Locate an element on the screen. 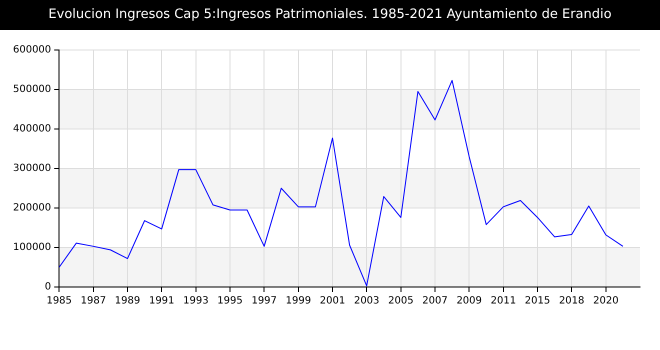 This screenshot has width=660, height=350. y-tick-label: 200000 is located at coordinates (32, 208).